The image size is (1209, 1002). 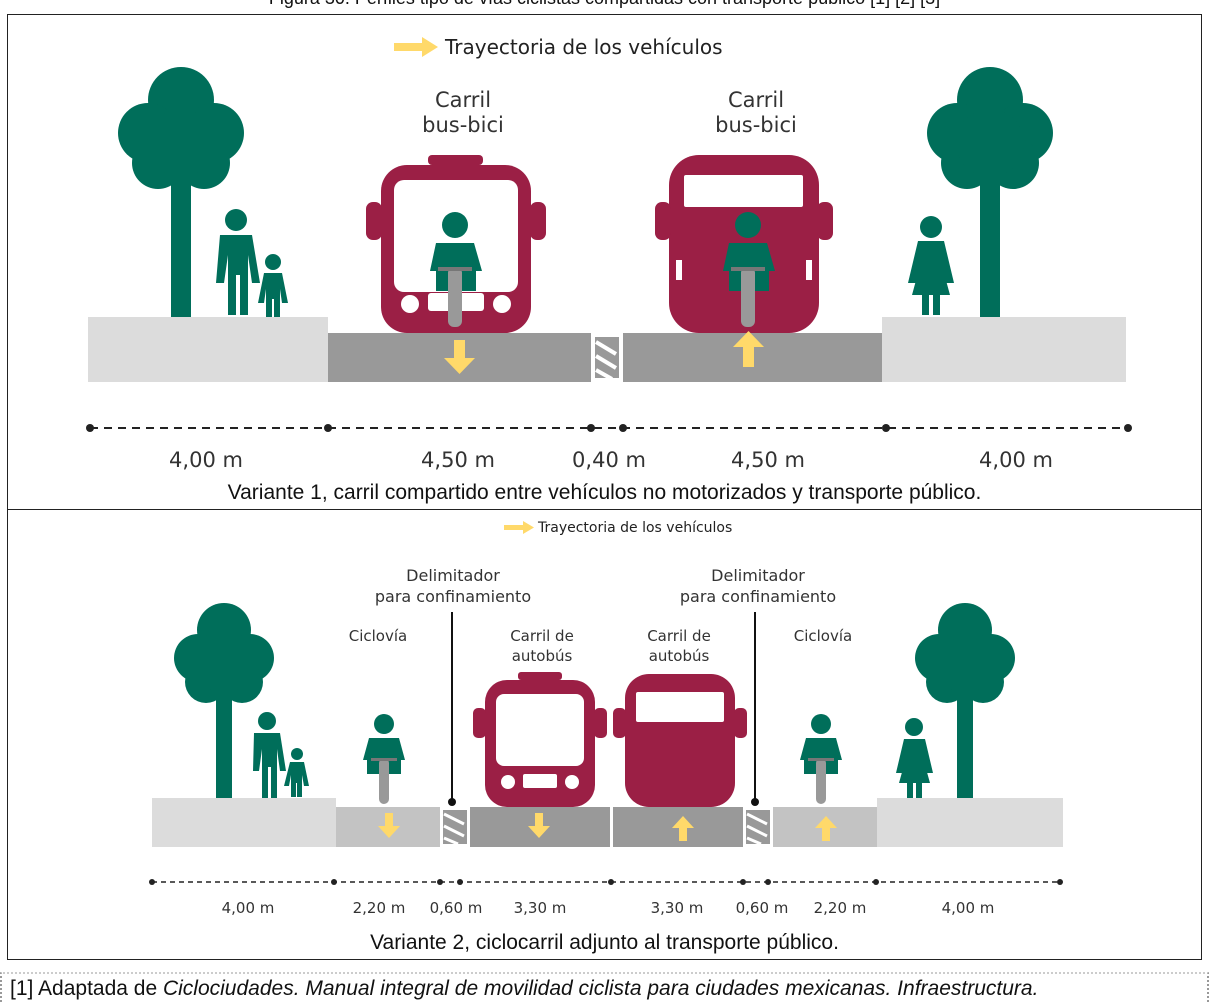 I want to click on delimiter-label-right-1: Delimitador, so click(x=758, y=575).